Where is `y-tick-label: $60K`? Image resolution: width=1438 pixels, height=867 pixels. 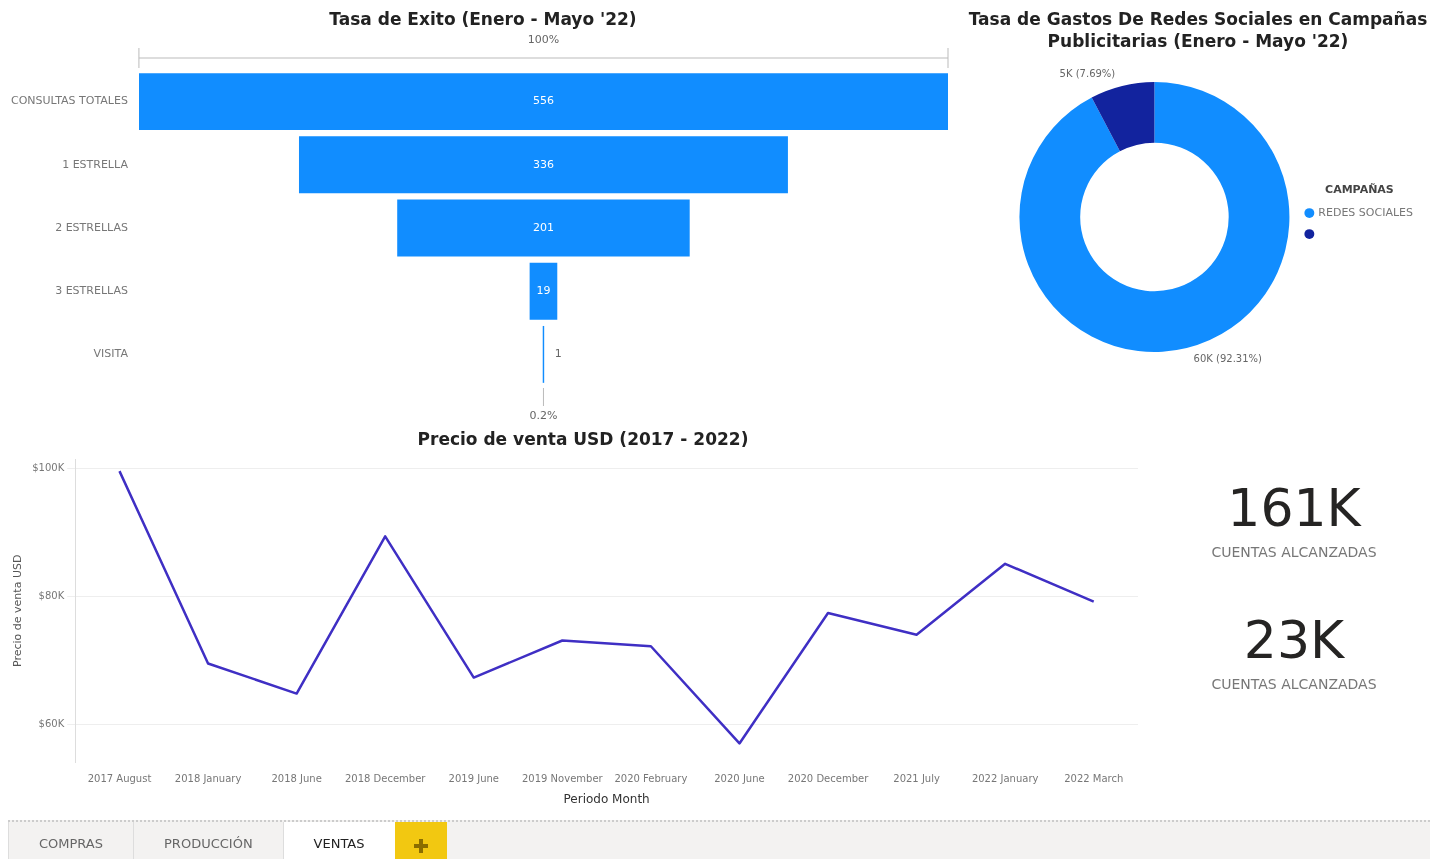
y-tick-label: $60K is located at coordinates (51, 723).